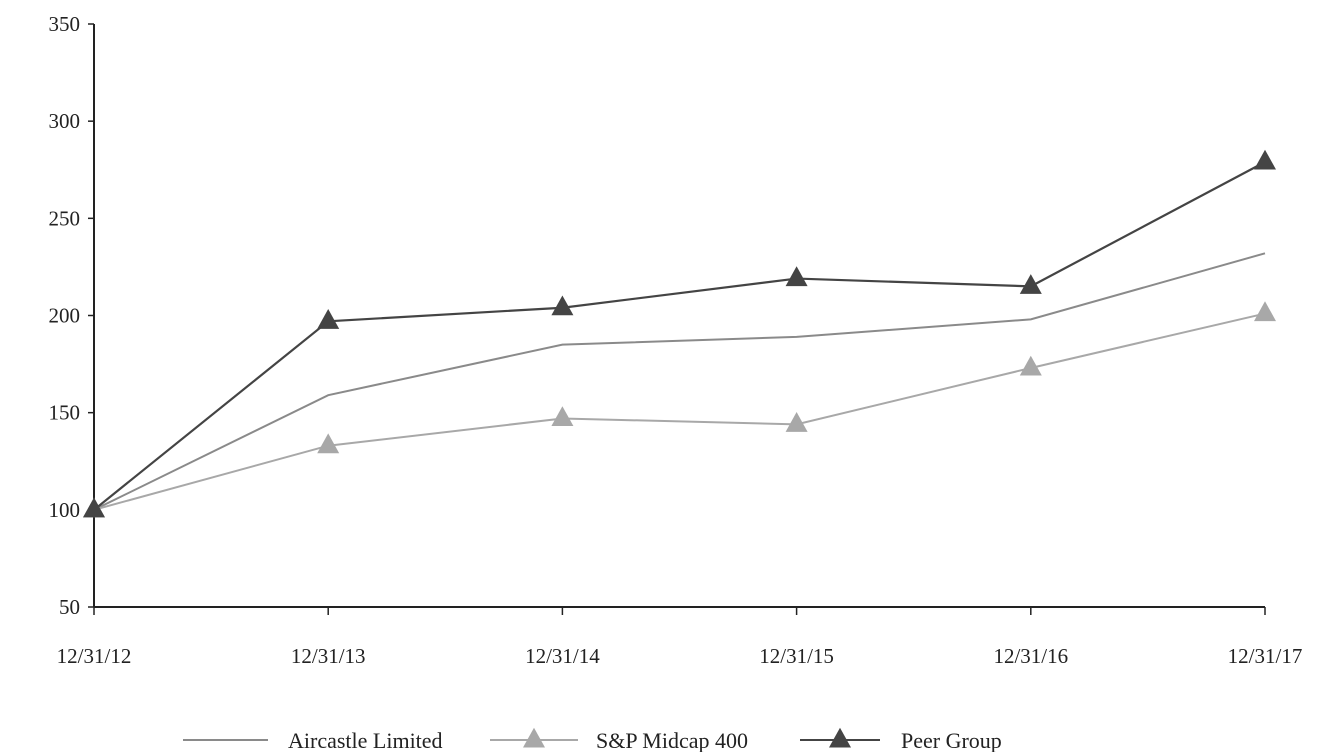 The height and width of the screenshot is (752, 1318). What do you see at coordinates (1030, 656) in the screenshot?
I see `x-tick-label: 12/31/16` at bounding box center [1030, 656].